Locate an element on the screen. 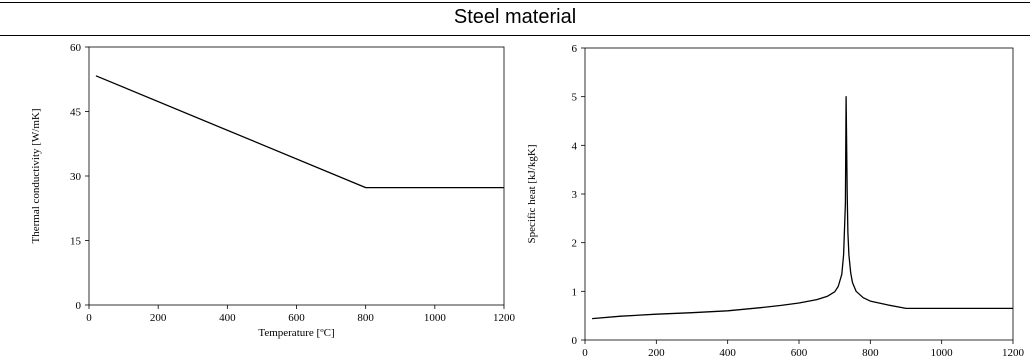 The image size is (1030, 357). header-top-rule is located at coordinates (515, 2).